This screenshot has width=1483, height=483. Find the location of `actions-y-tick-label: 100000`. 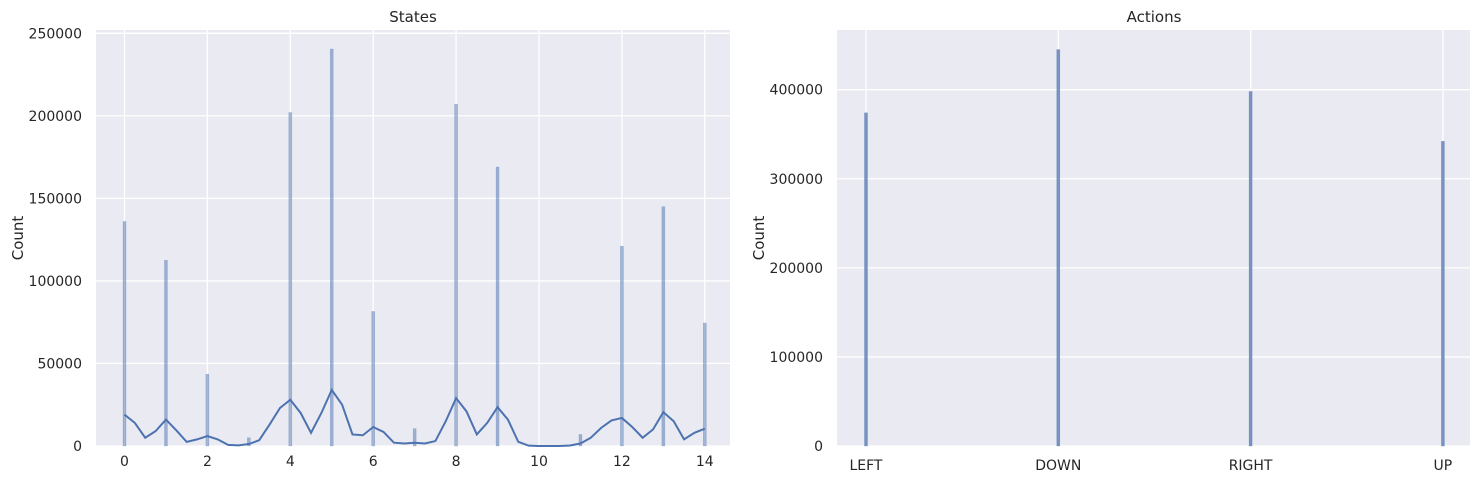

actions-y-tick-label: 100000 is located at coordinates (796, 358).